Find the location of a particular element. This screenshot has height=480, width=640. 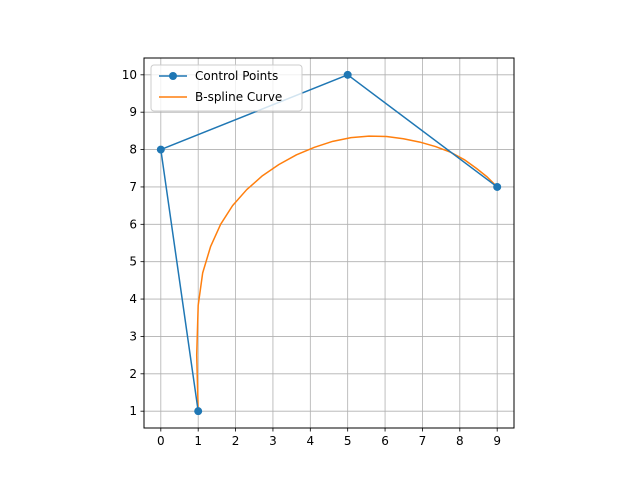

legend: Control Points B-spline Curve is located at coordinates (226, 88).